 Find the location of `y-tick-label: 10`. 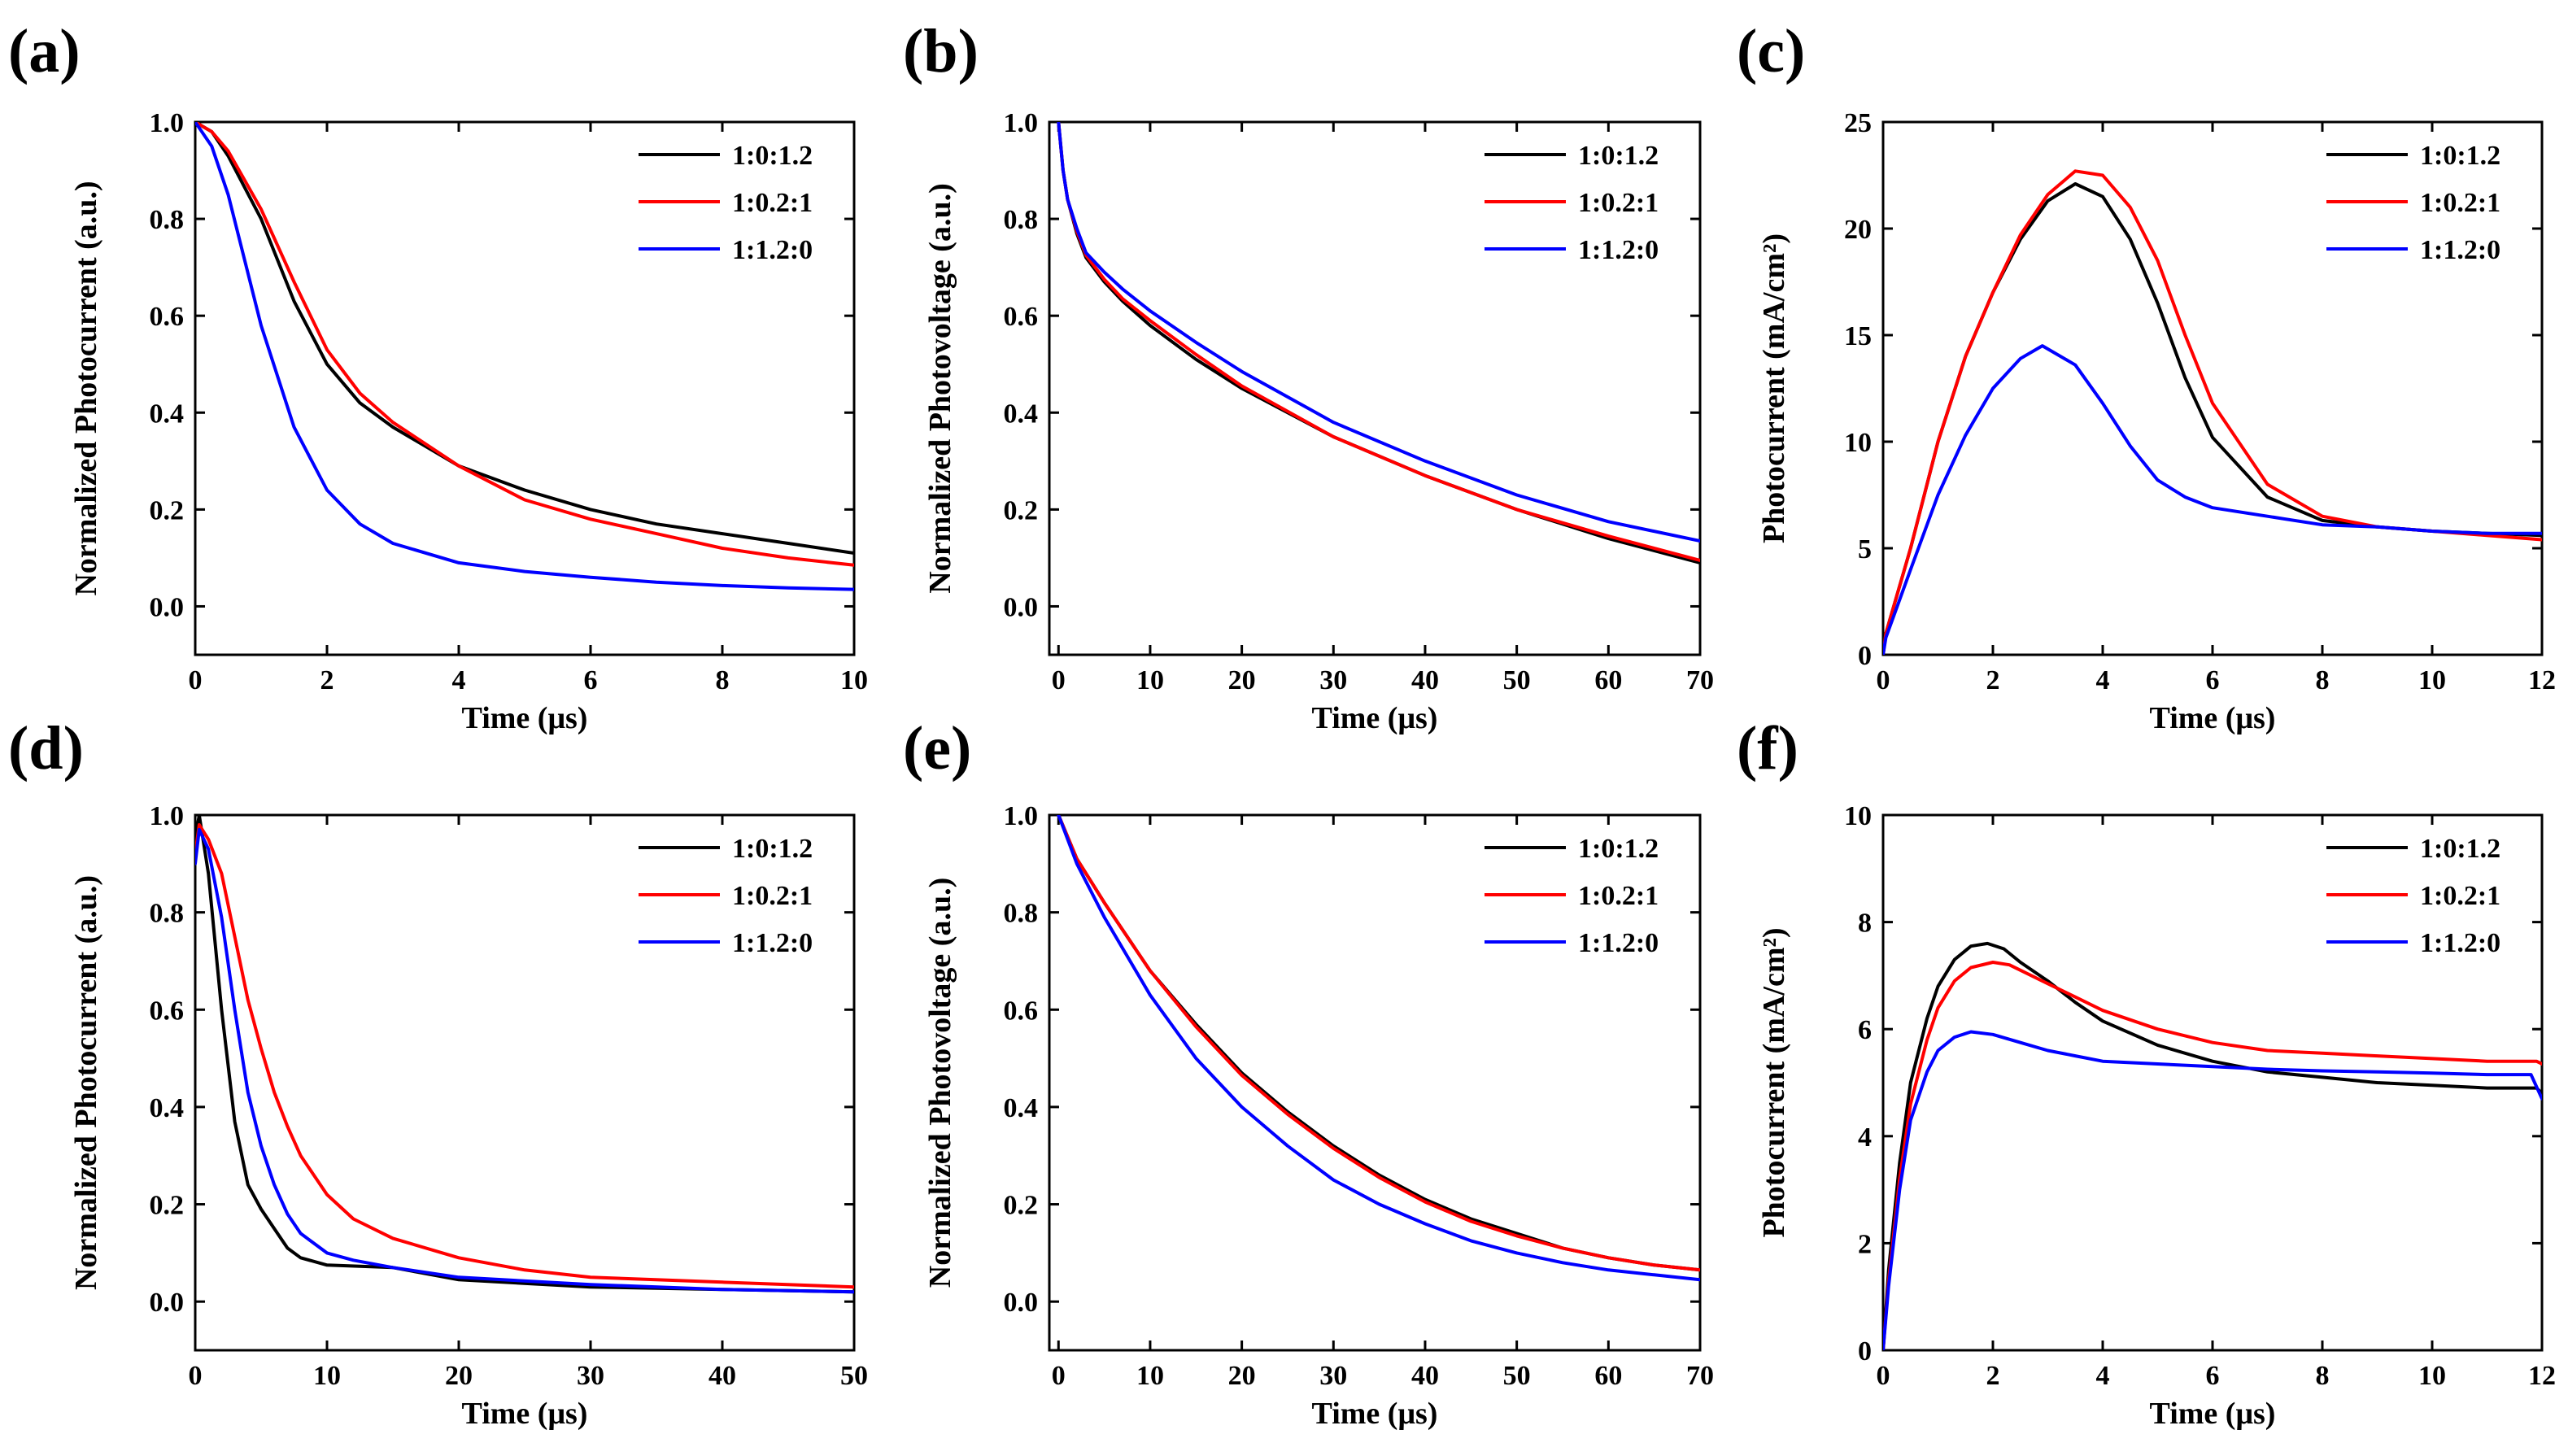

y-tick-label: 10 is located at coordinates (1858, 443).